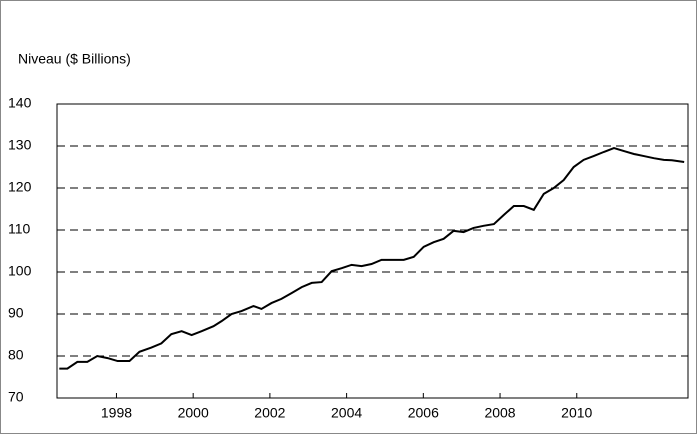  I want to click on x-tick-label: 2008, so click(499, 413).